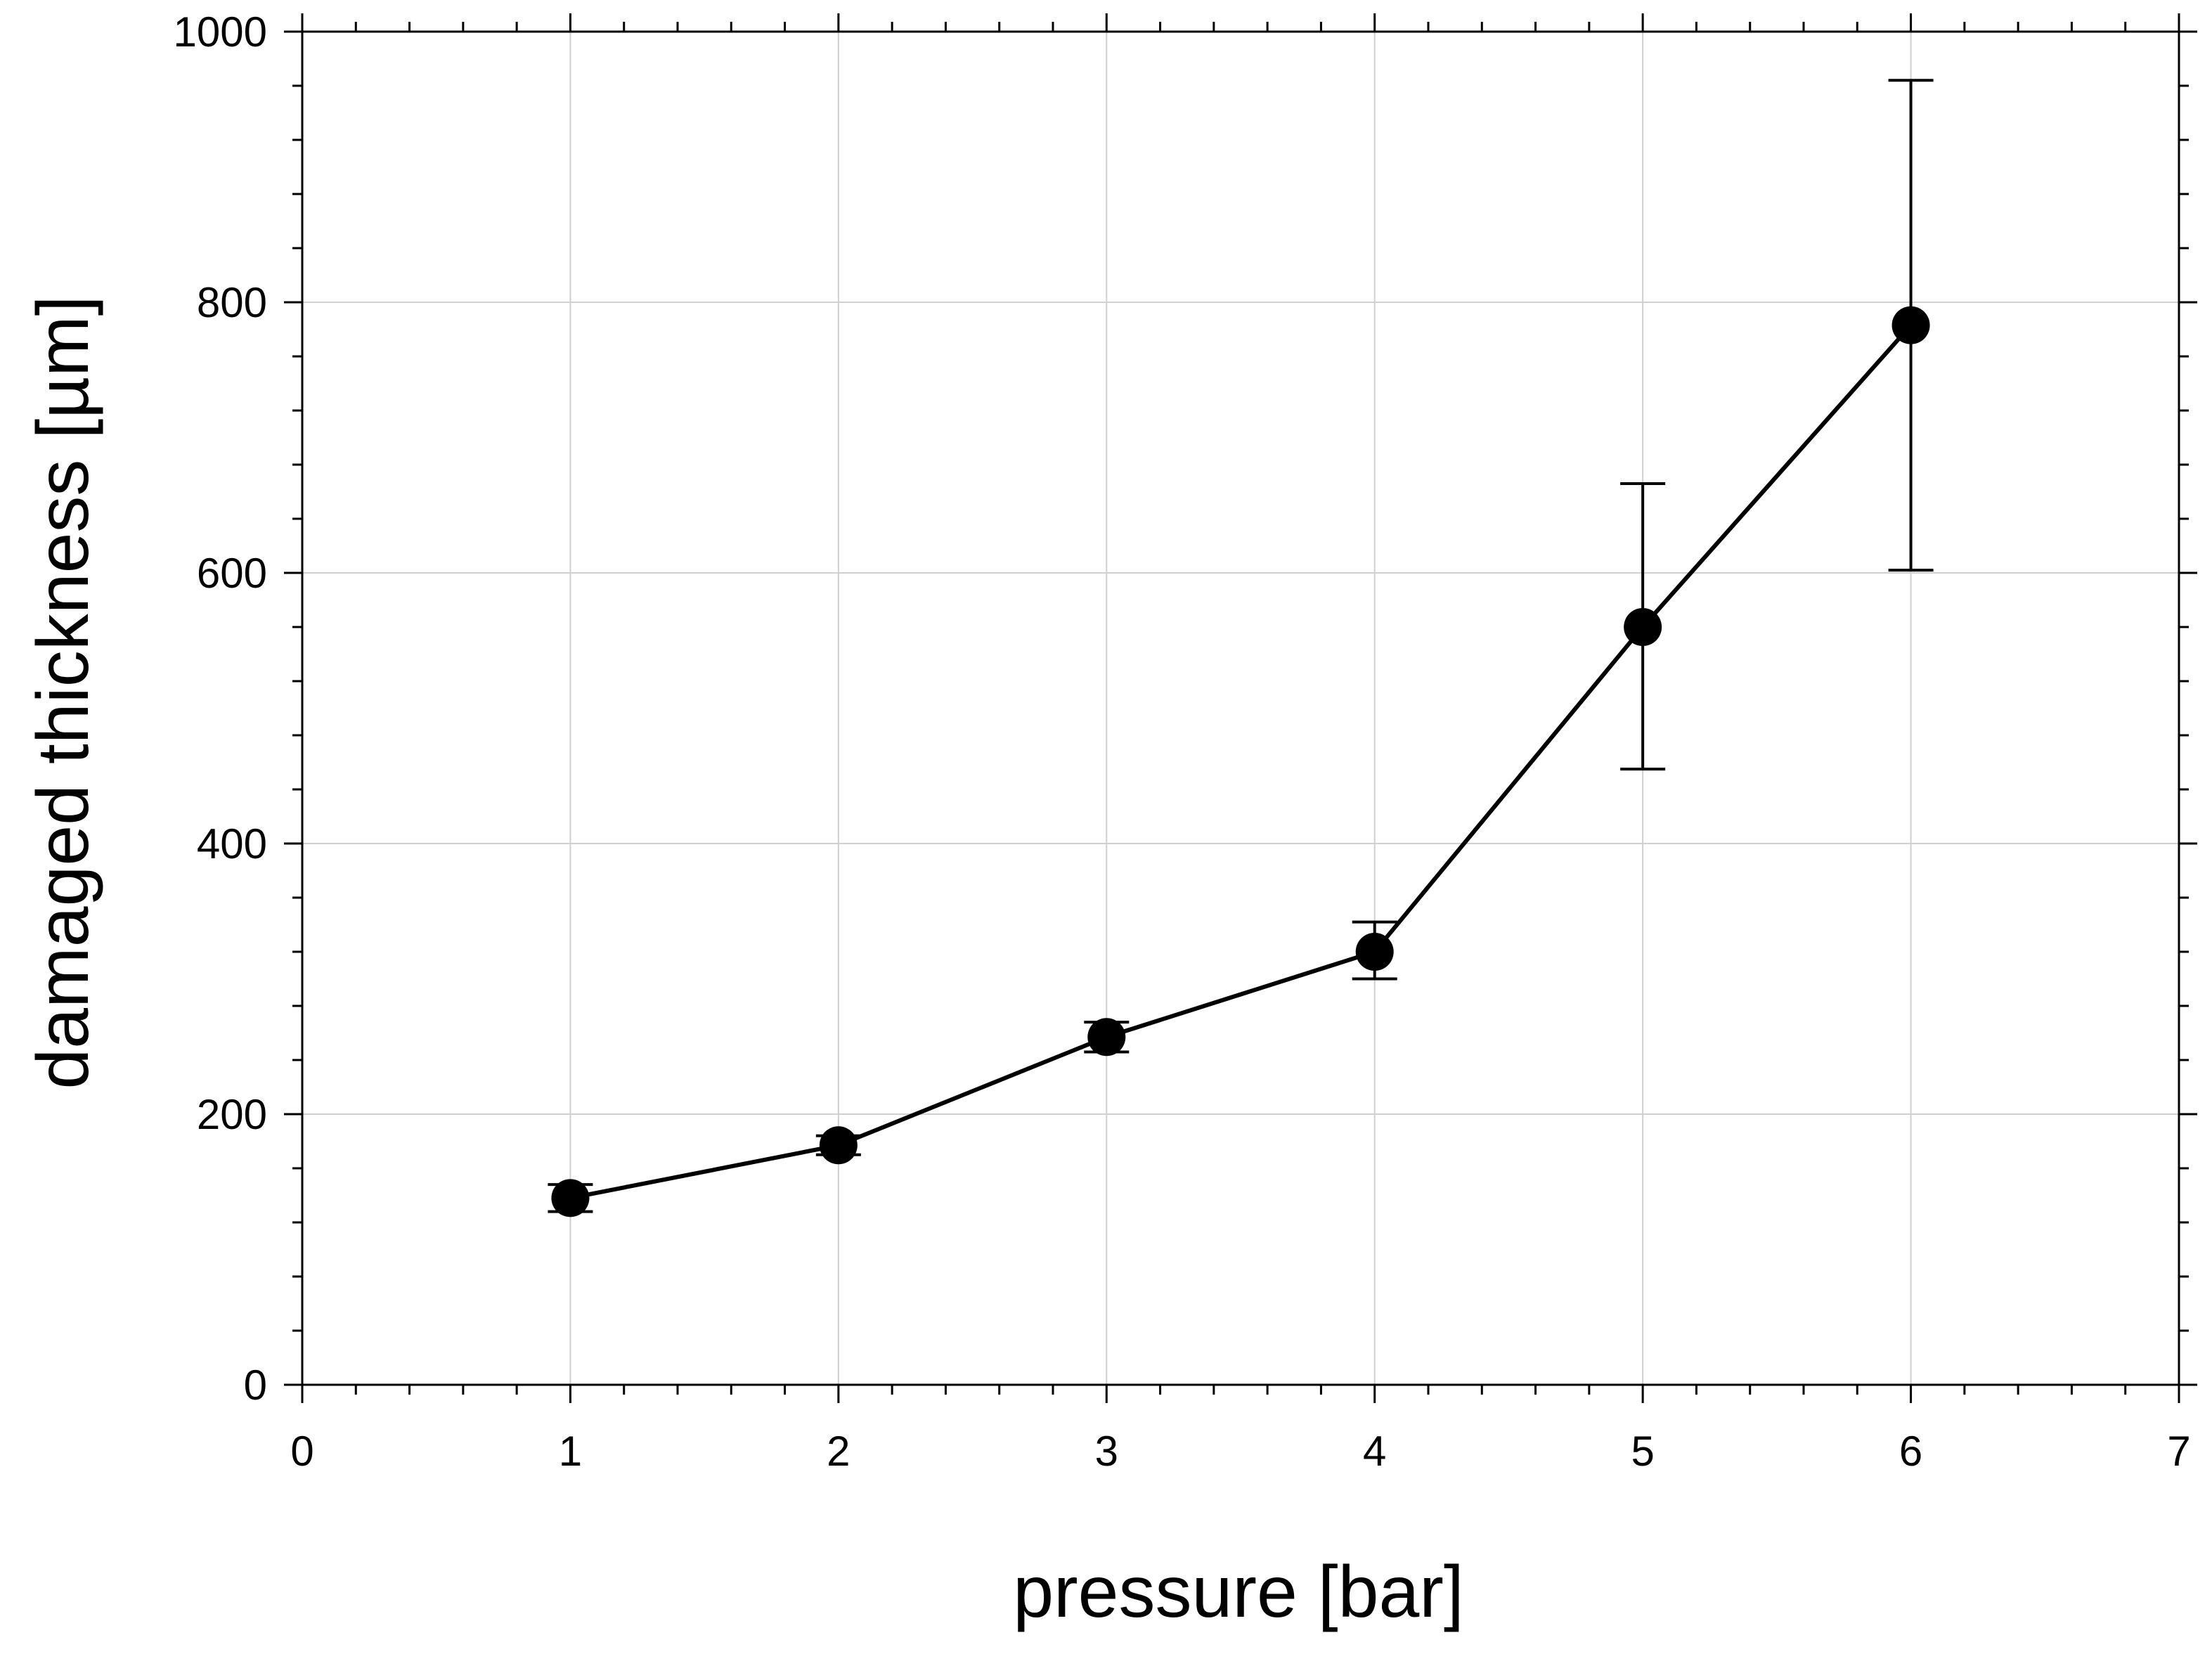 The width and height of the screenshot is (2212, 1654). Describe the element at coordinates (1642, 1451) in the screenshot. I see `x-tick-label: 5` at that location.